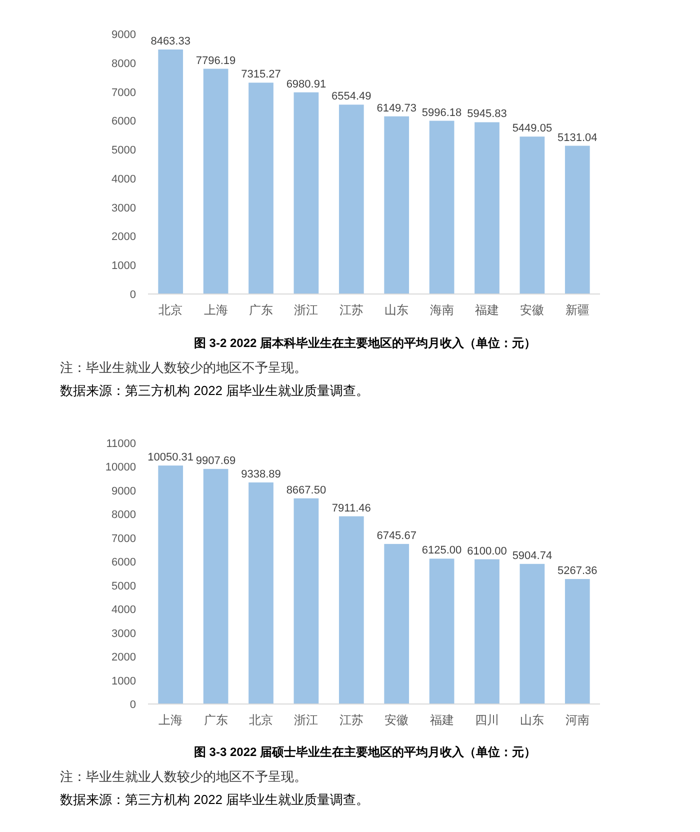  Describe the element at coordinates (487, 551) in the screenshot. I see `data-label: 6100.00` at that location.